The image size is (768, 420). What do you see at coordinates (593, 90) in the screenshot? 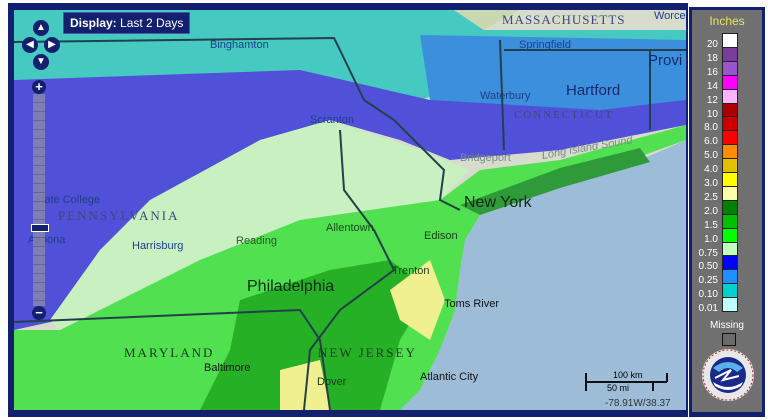
I see `map-label-hartford: Hartford` at bounding box center [593, 90].